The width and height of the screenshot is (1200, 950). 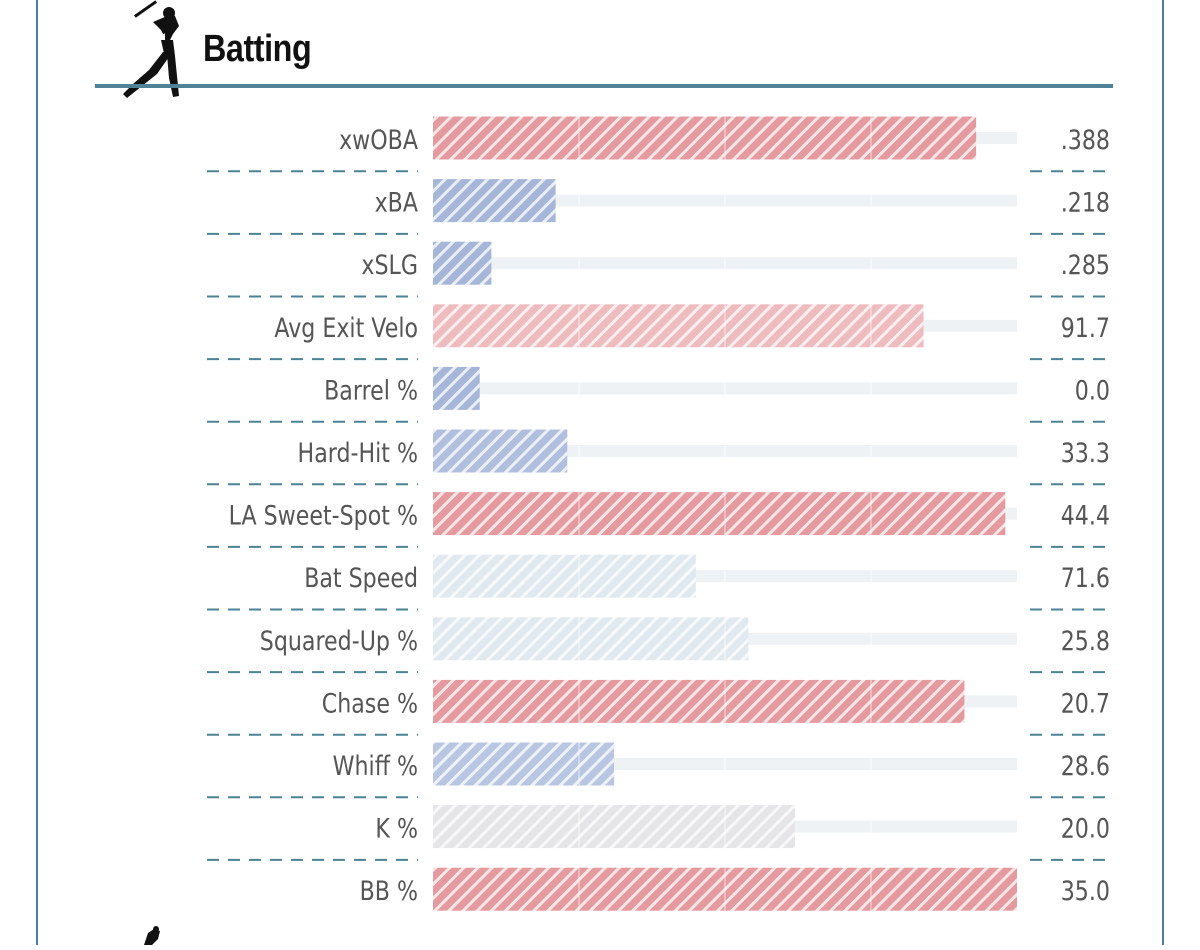 I want to click on category-label: K %, so click(x=396, y=828).